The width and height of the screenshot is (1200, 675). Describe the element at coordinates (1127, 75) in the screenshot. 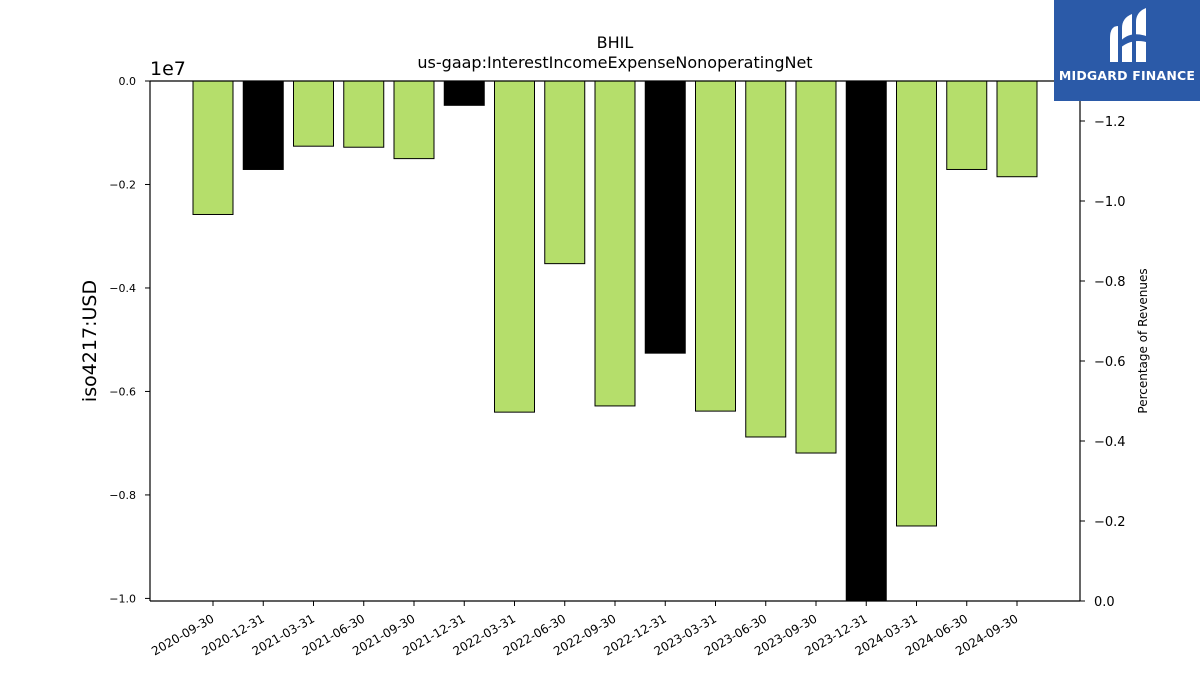

I see `logo-text: MIDGARD FINANCE` at that location.